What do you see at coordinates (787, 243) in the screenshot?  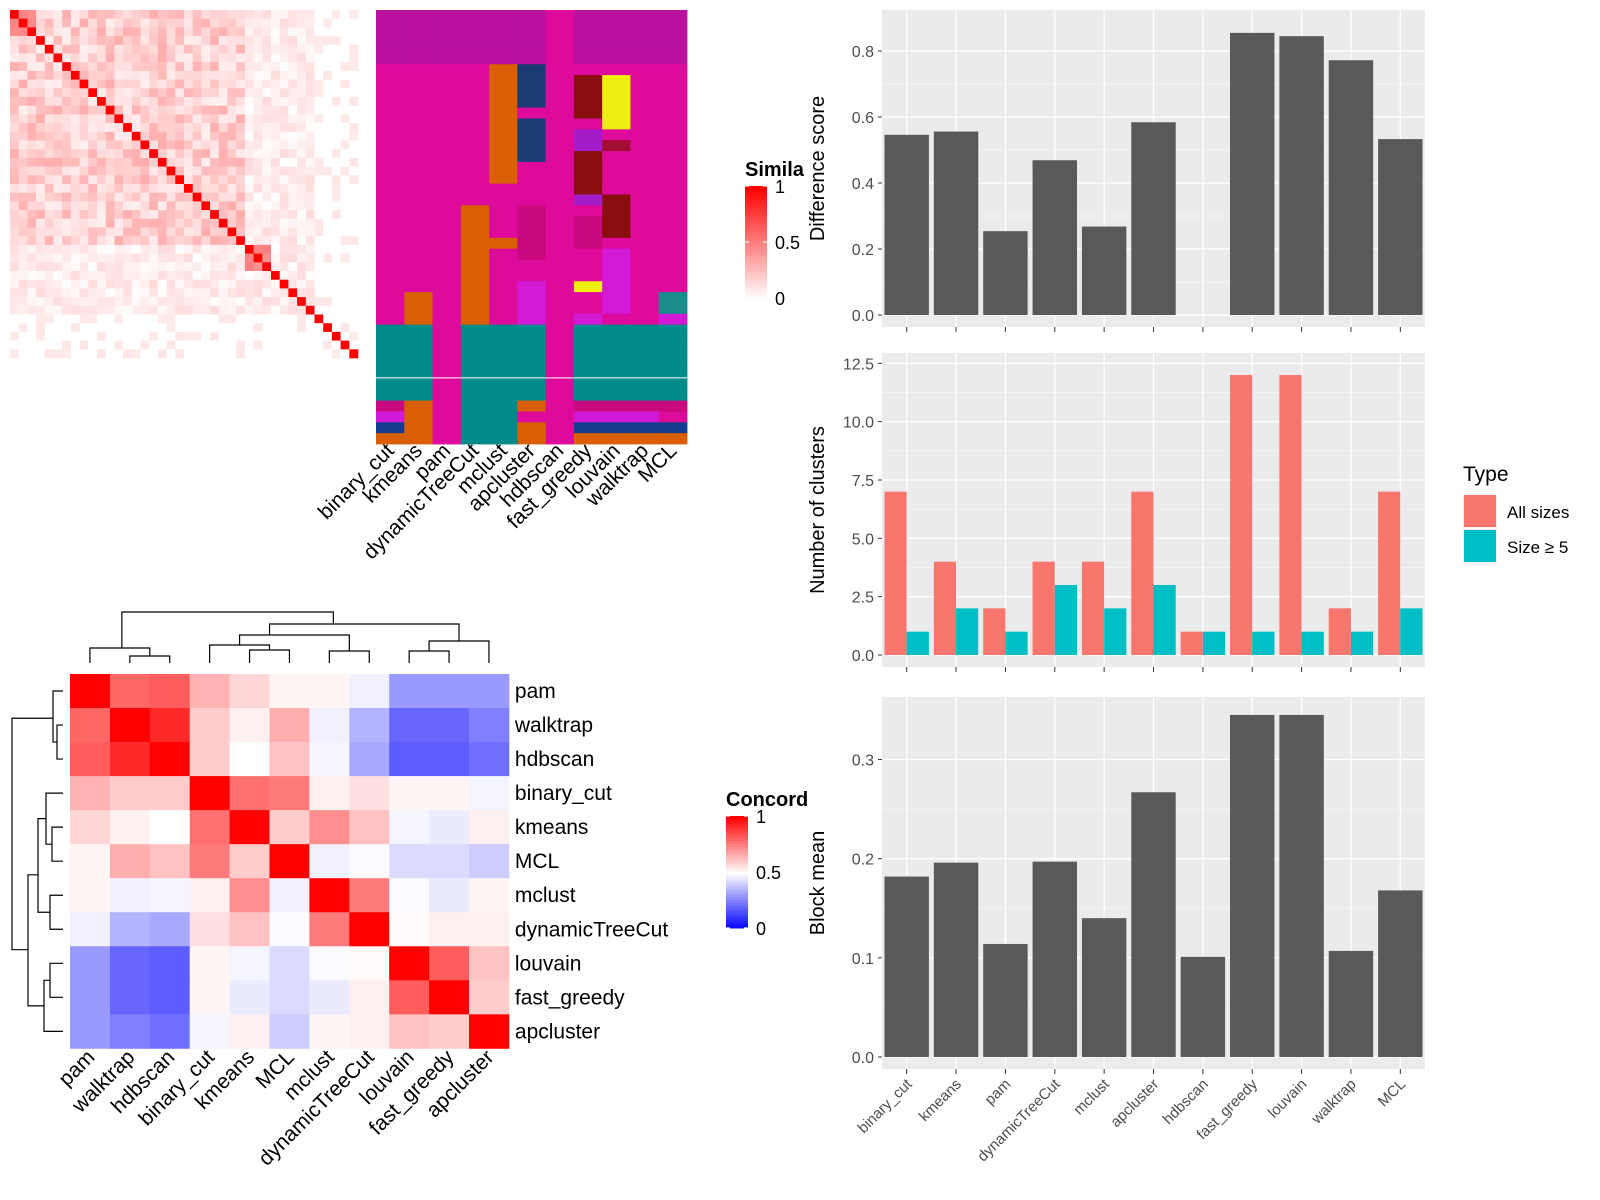 I see `similarity-legend-label: 0.5` at bounding box center [787, 243].